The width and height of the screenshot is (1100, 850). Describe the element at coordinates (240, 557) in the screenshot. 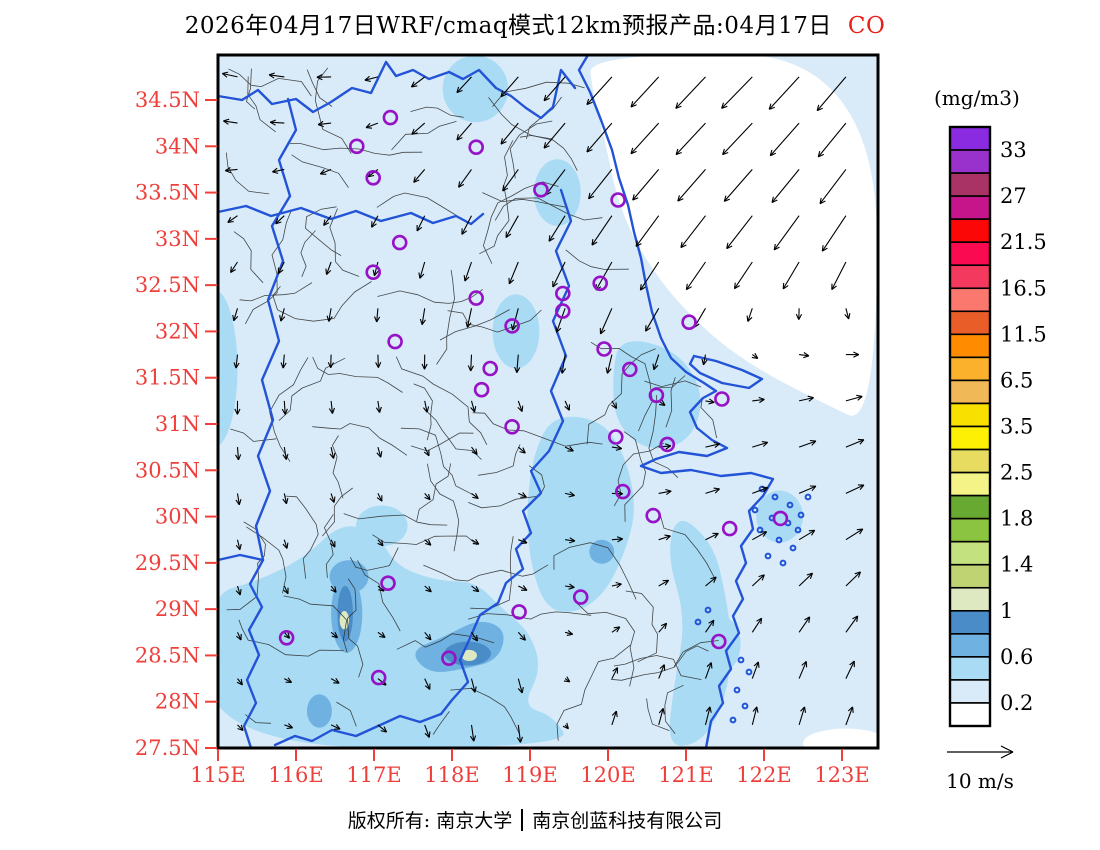

I see `province-border` at that location.